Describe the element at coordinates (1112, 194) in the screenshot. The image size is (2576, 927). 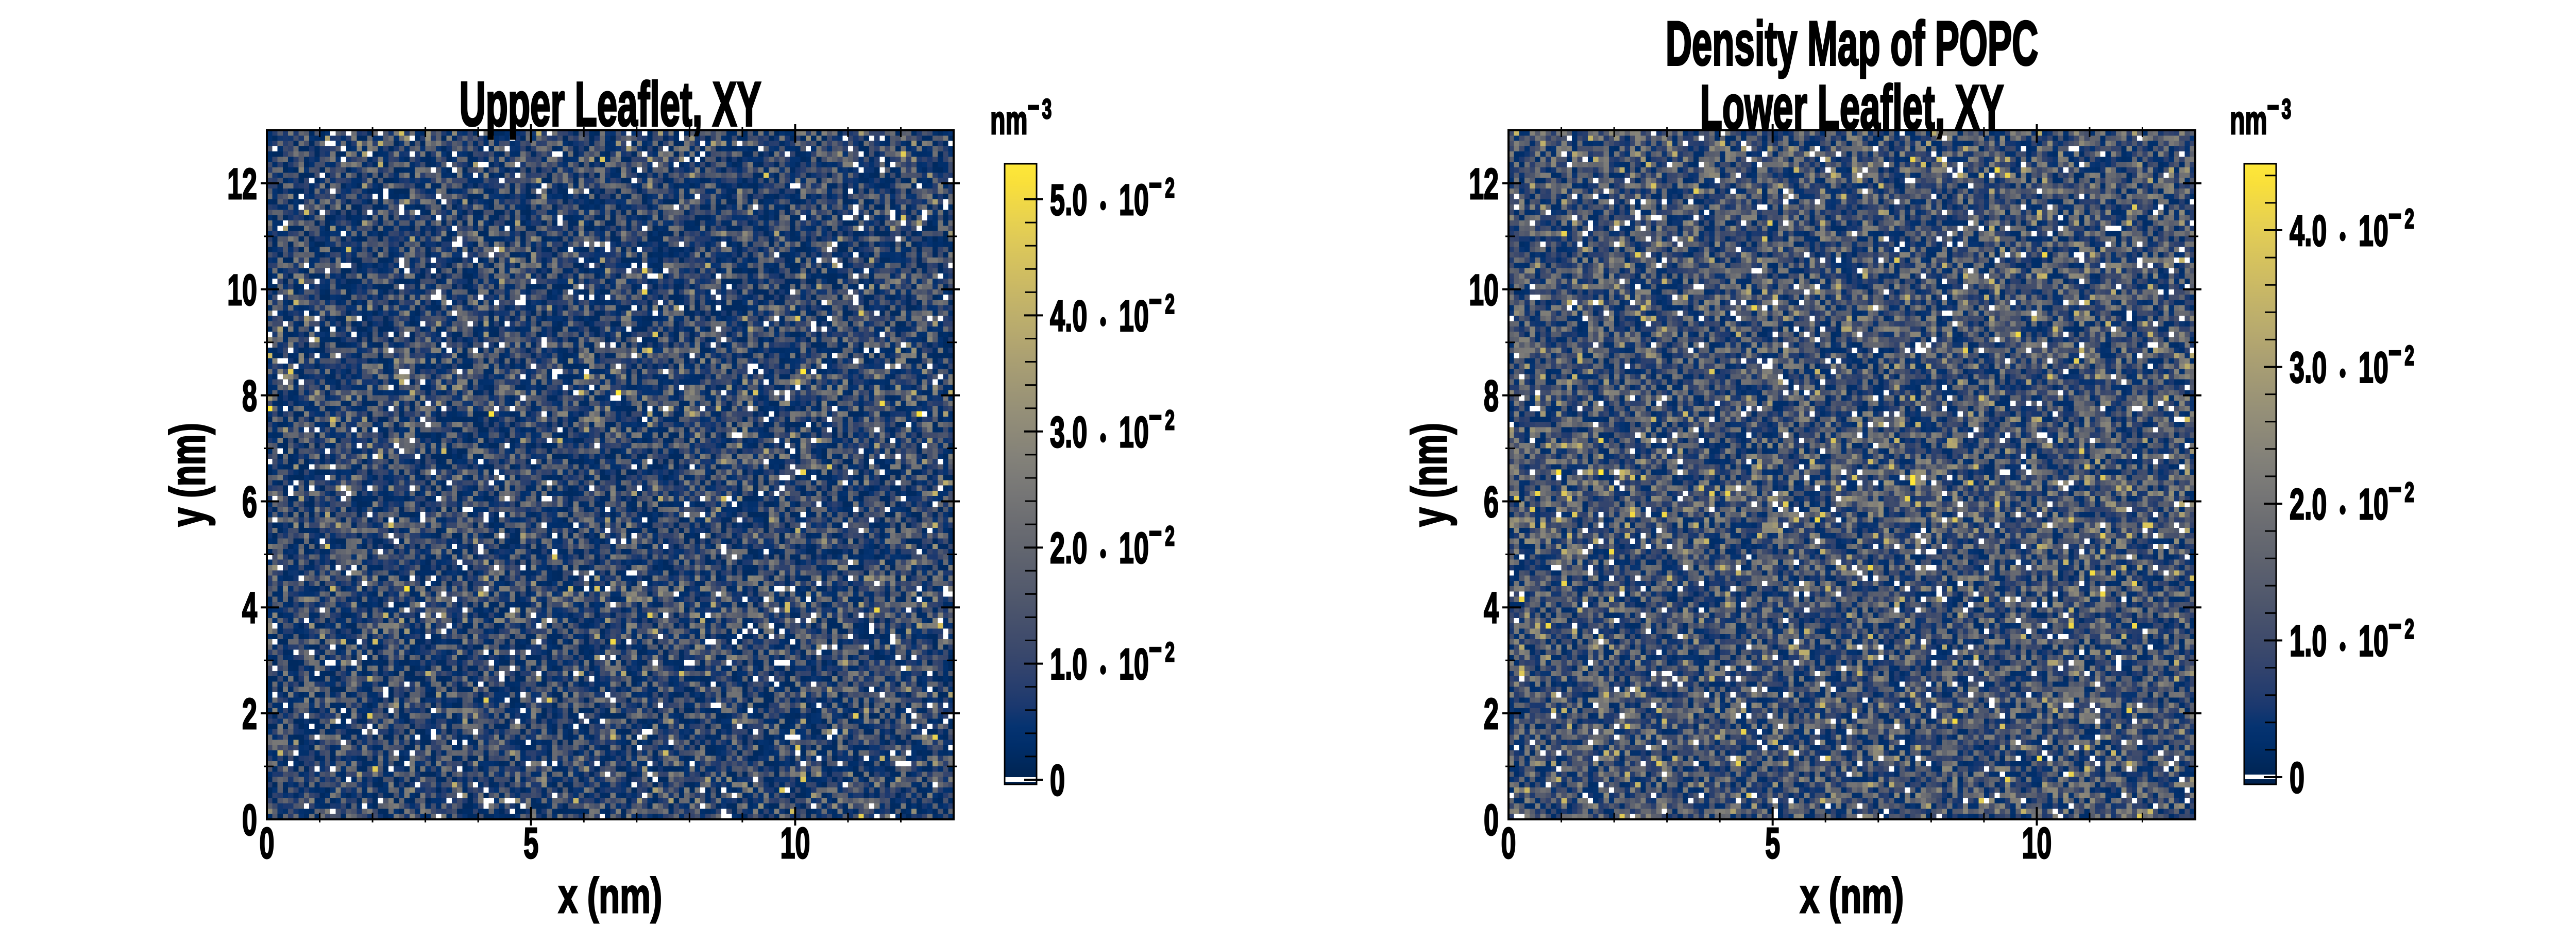
I see `svg-text: 5.0 • 10−2` at that location.